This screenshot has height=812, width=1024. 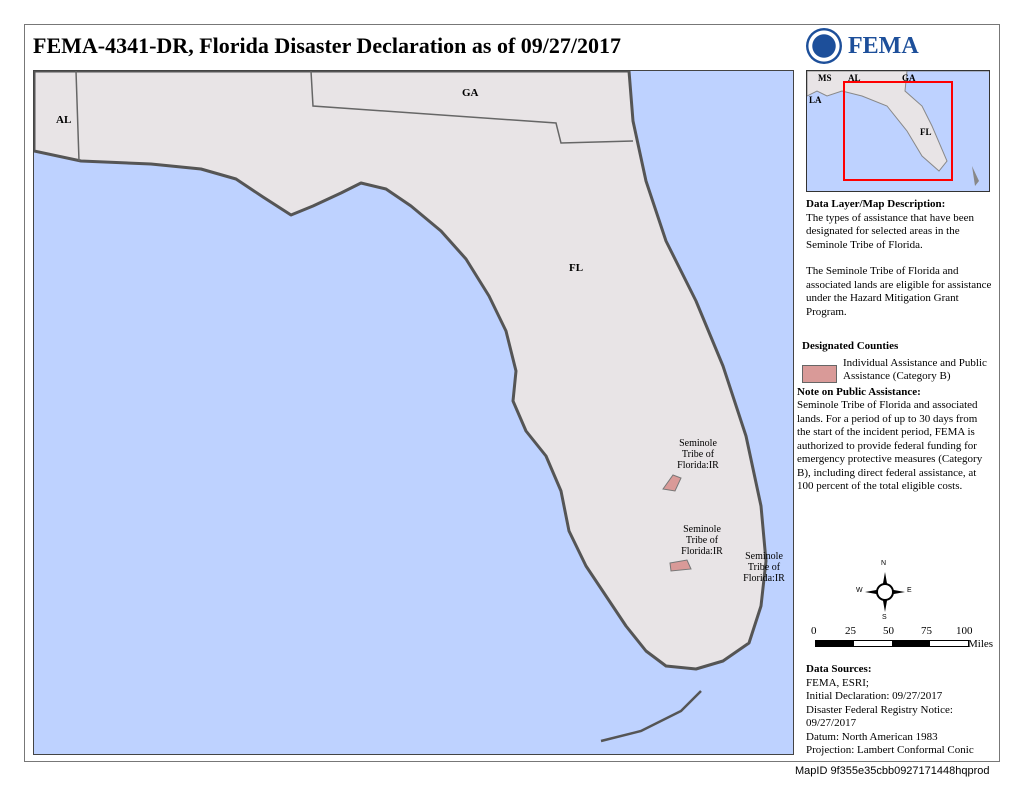 I want to click on scale-tick: 50, so click(x=888, y=631).